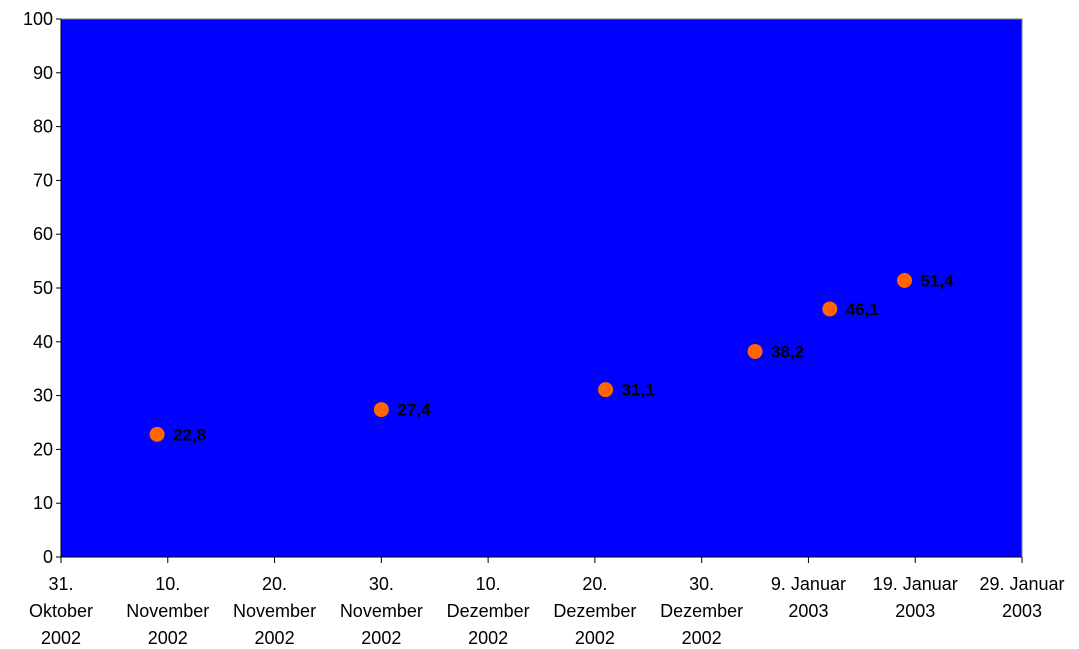 This screenshot has width=1079, height=649. Describe the element at coordinates (43, 503) in the screenshot. I see `y-tick-label: 10` at that location.